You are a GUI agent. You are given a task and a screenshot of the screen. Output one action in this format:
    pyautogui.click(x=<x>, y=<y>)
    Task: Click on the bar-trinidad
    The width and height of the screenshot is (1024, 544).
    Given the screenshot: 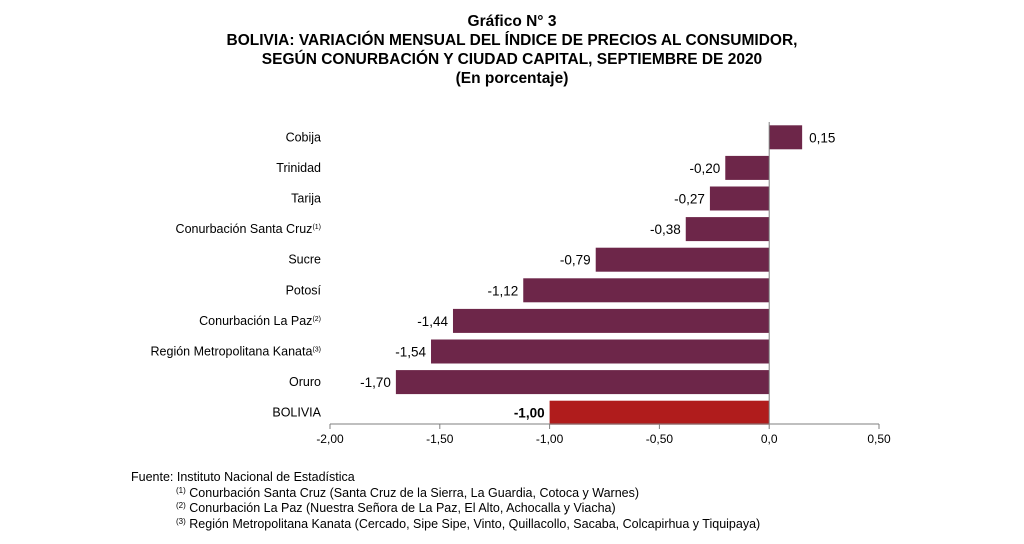 What is the action you would take?
    pyautogui.click(x=747, y=167)
    